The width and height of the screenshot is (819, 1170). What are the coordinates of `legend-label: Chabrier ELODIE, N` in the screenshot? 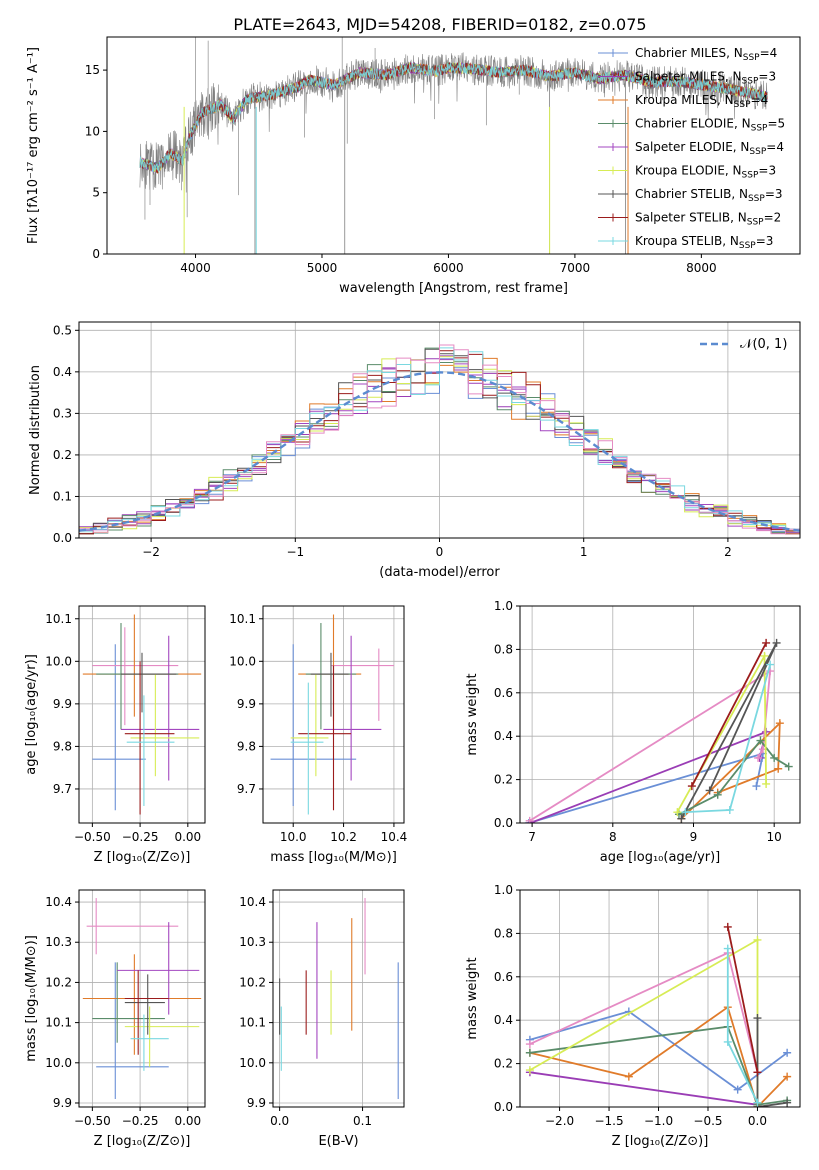 It's located at (693, 124).